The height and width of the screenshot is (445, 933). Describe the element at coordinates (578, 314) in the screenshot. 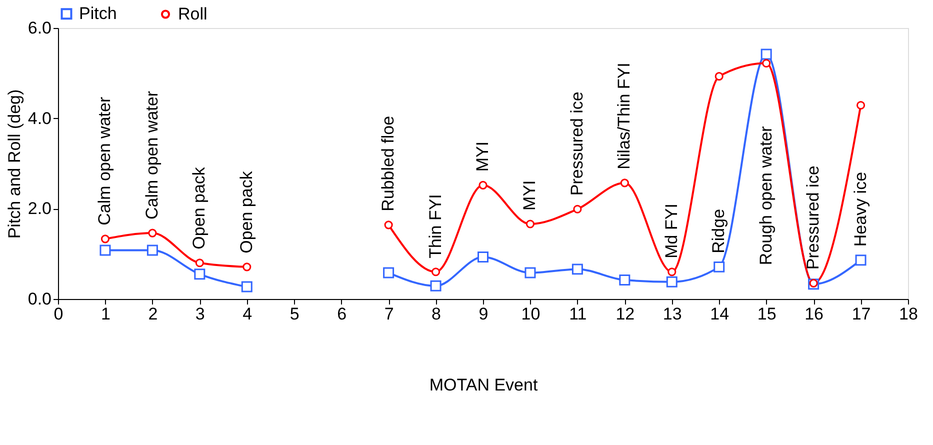

I see `x-tick-label: 11` at that location.